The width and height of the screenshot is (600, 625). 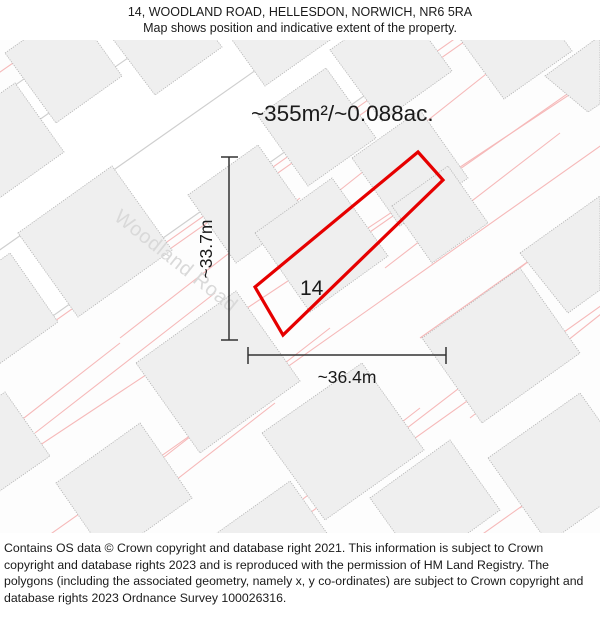 I want to click on horizontal-dimension: ~36.4m, so click(x=347, y=367).